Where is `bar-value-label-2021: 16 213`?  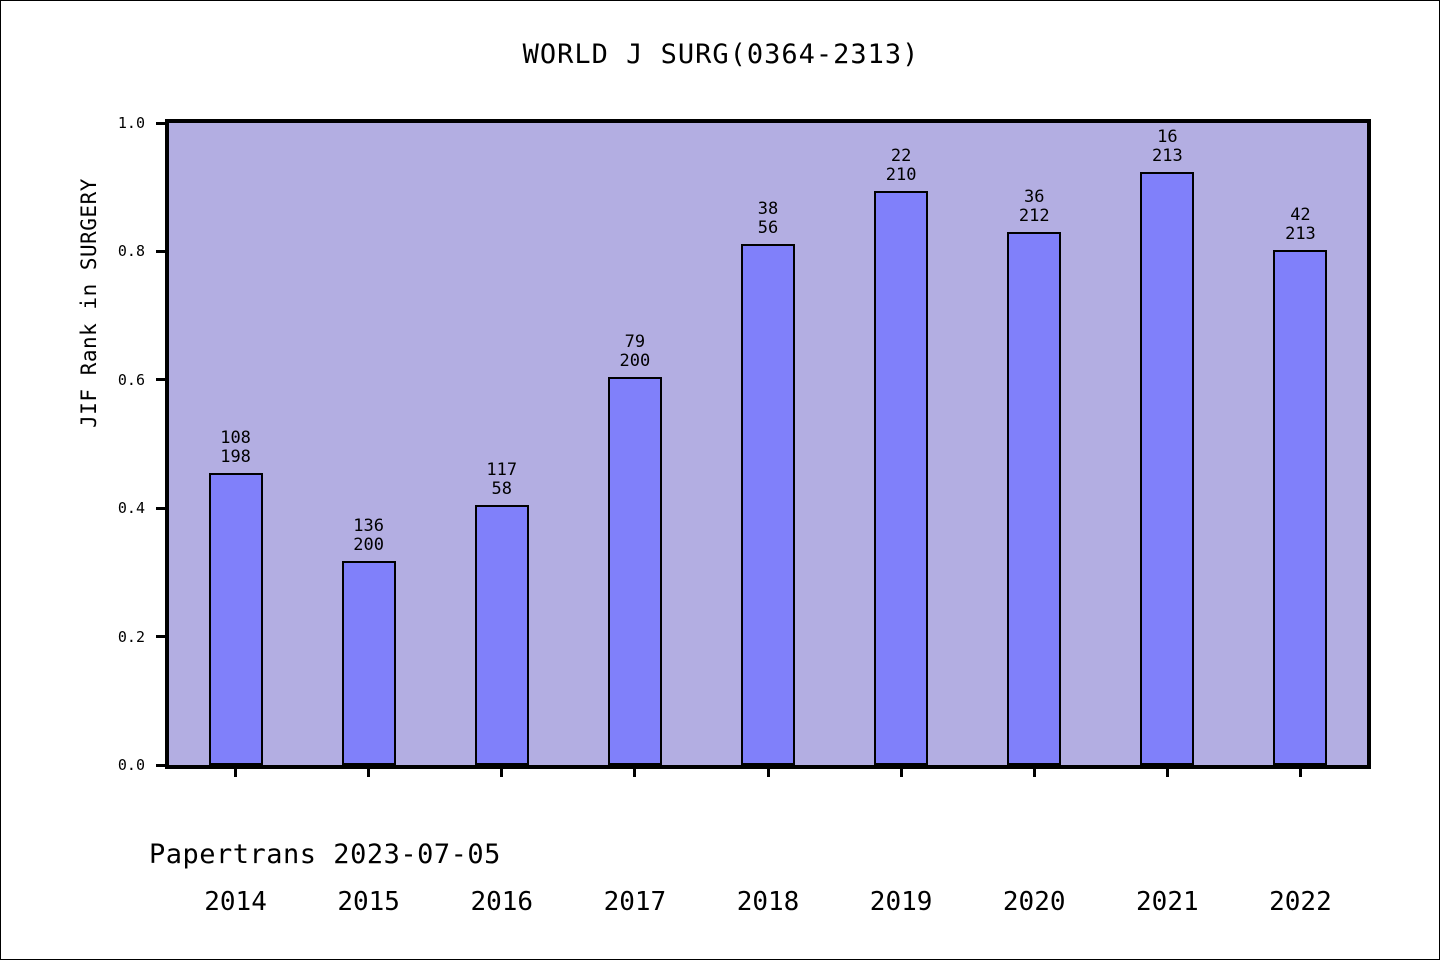 bar-value-label-2021: 16 213 is located at coordinates (1167, 147).